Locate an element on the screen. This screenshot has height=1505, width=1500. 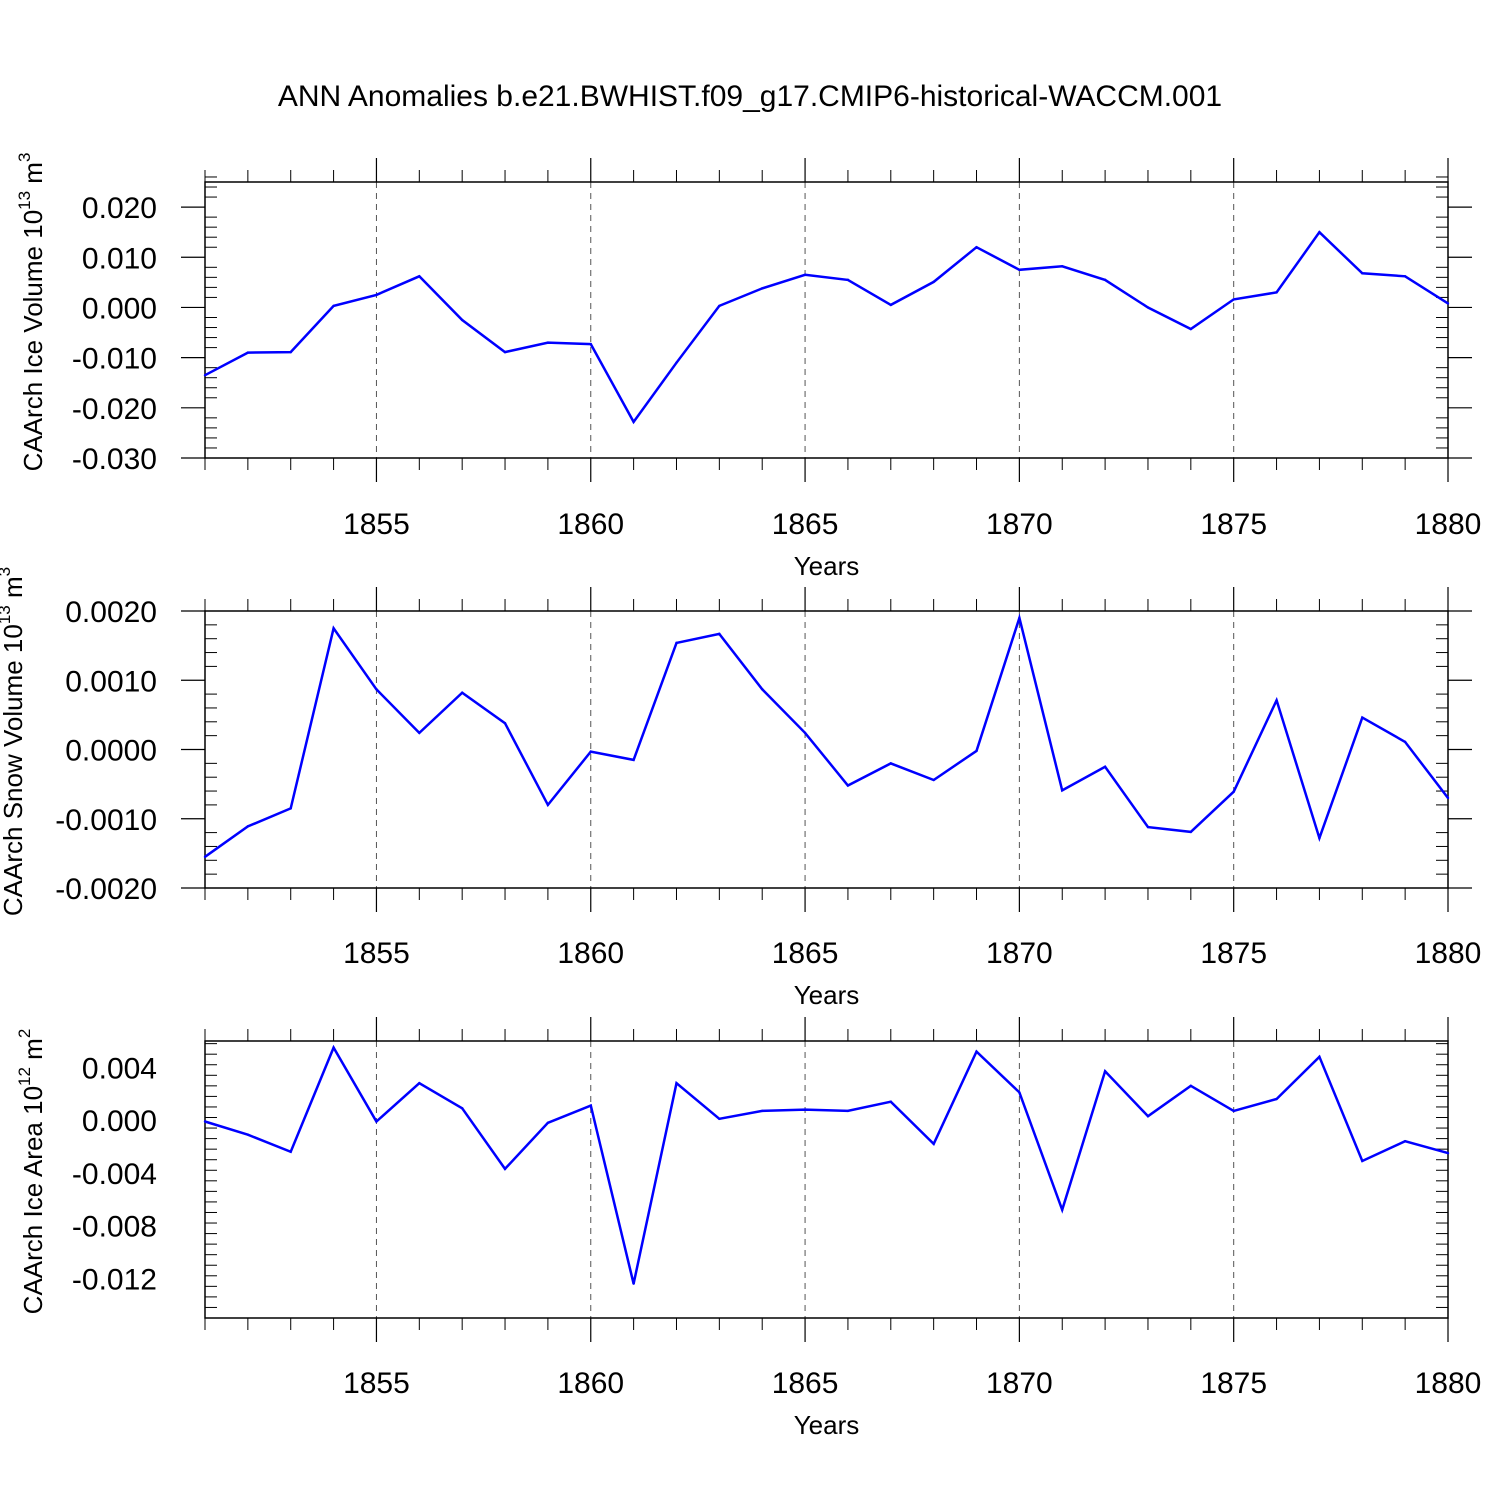
y-tick-label: -0.010 is located at coordinates (114, 359).